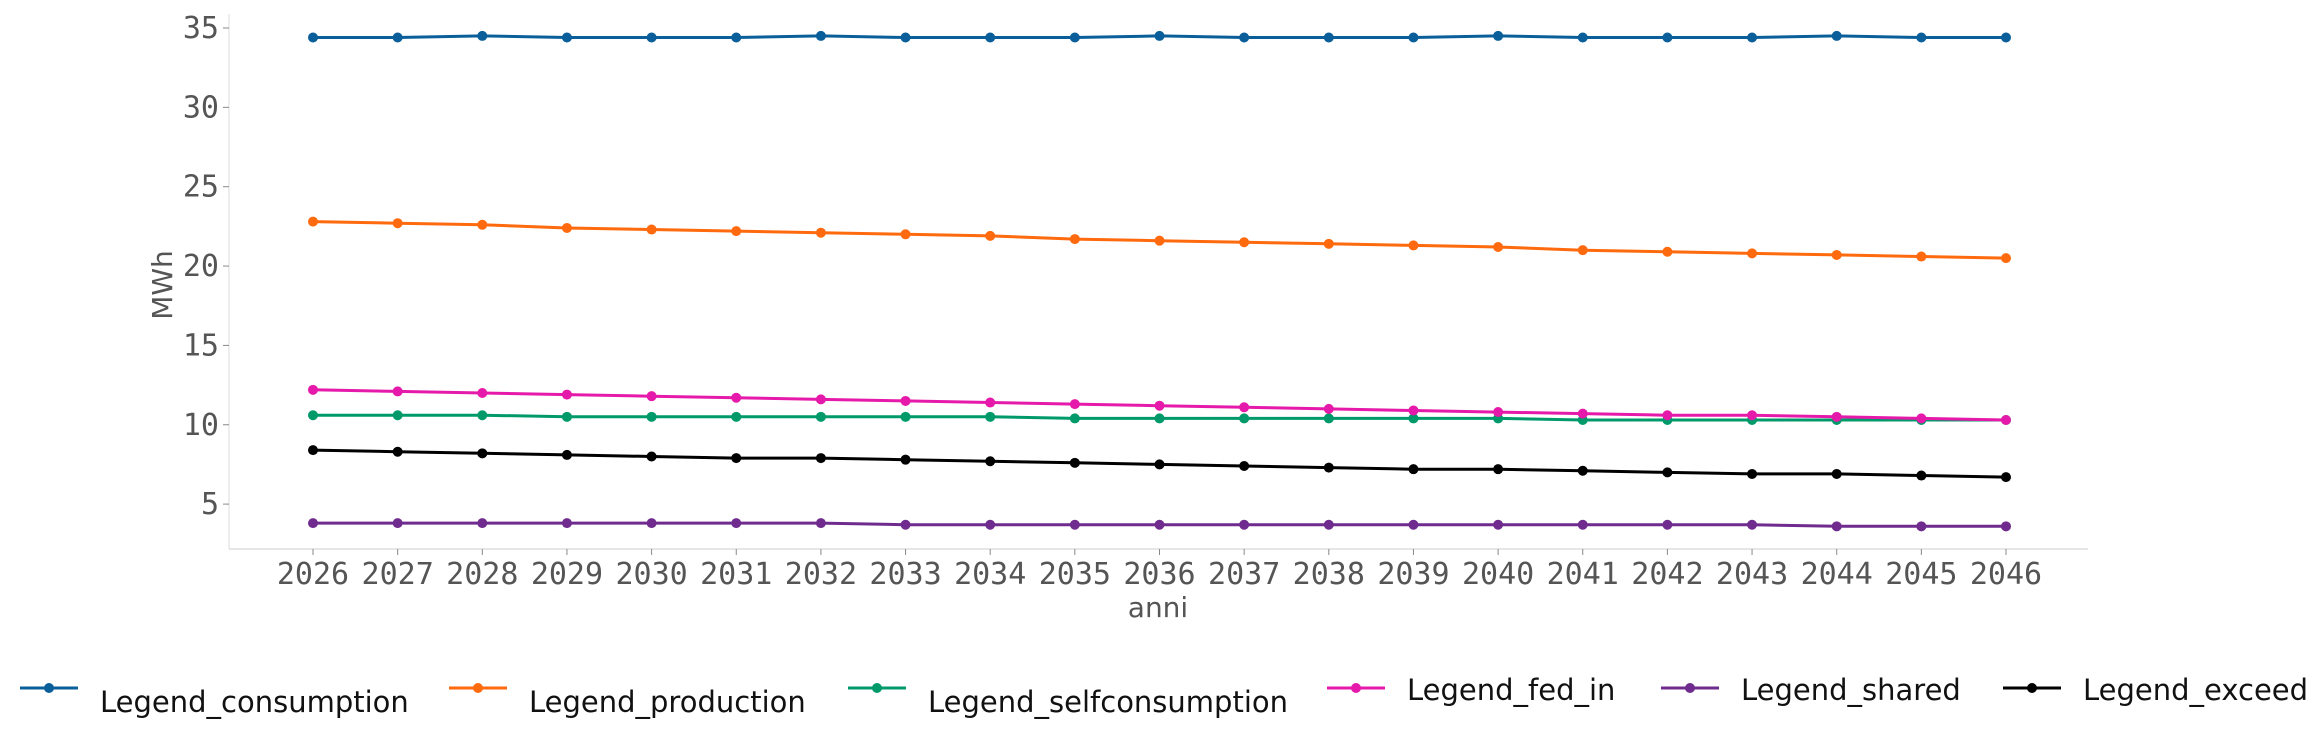 The image size is (2316, 738). I want to click on legend-item: Legend_fed_in, so click(1471, 690).